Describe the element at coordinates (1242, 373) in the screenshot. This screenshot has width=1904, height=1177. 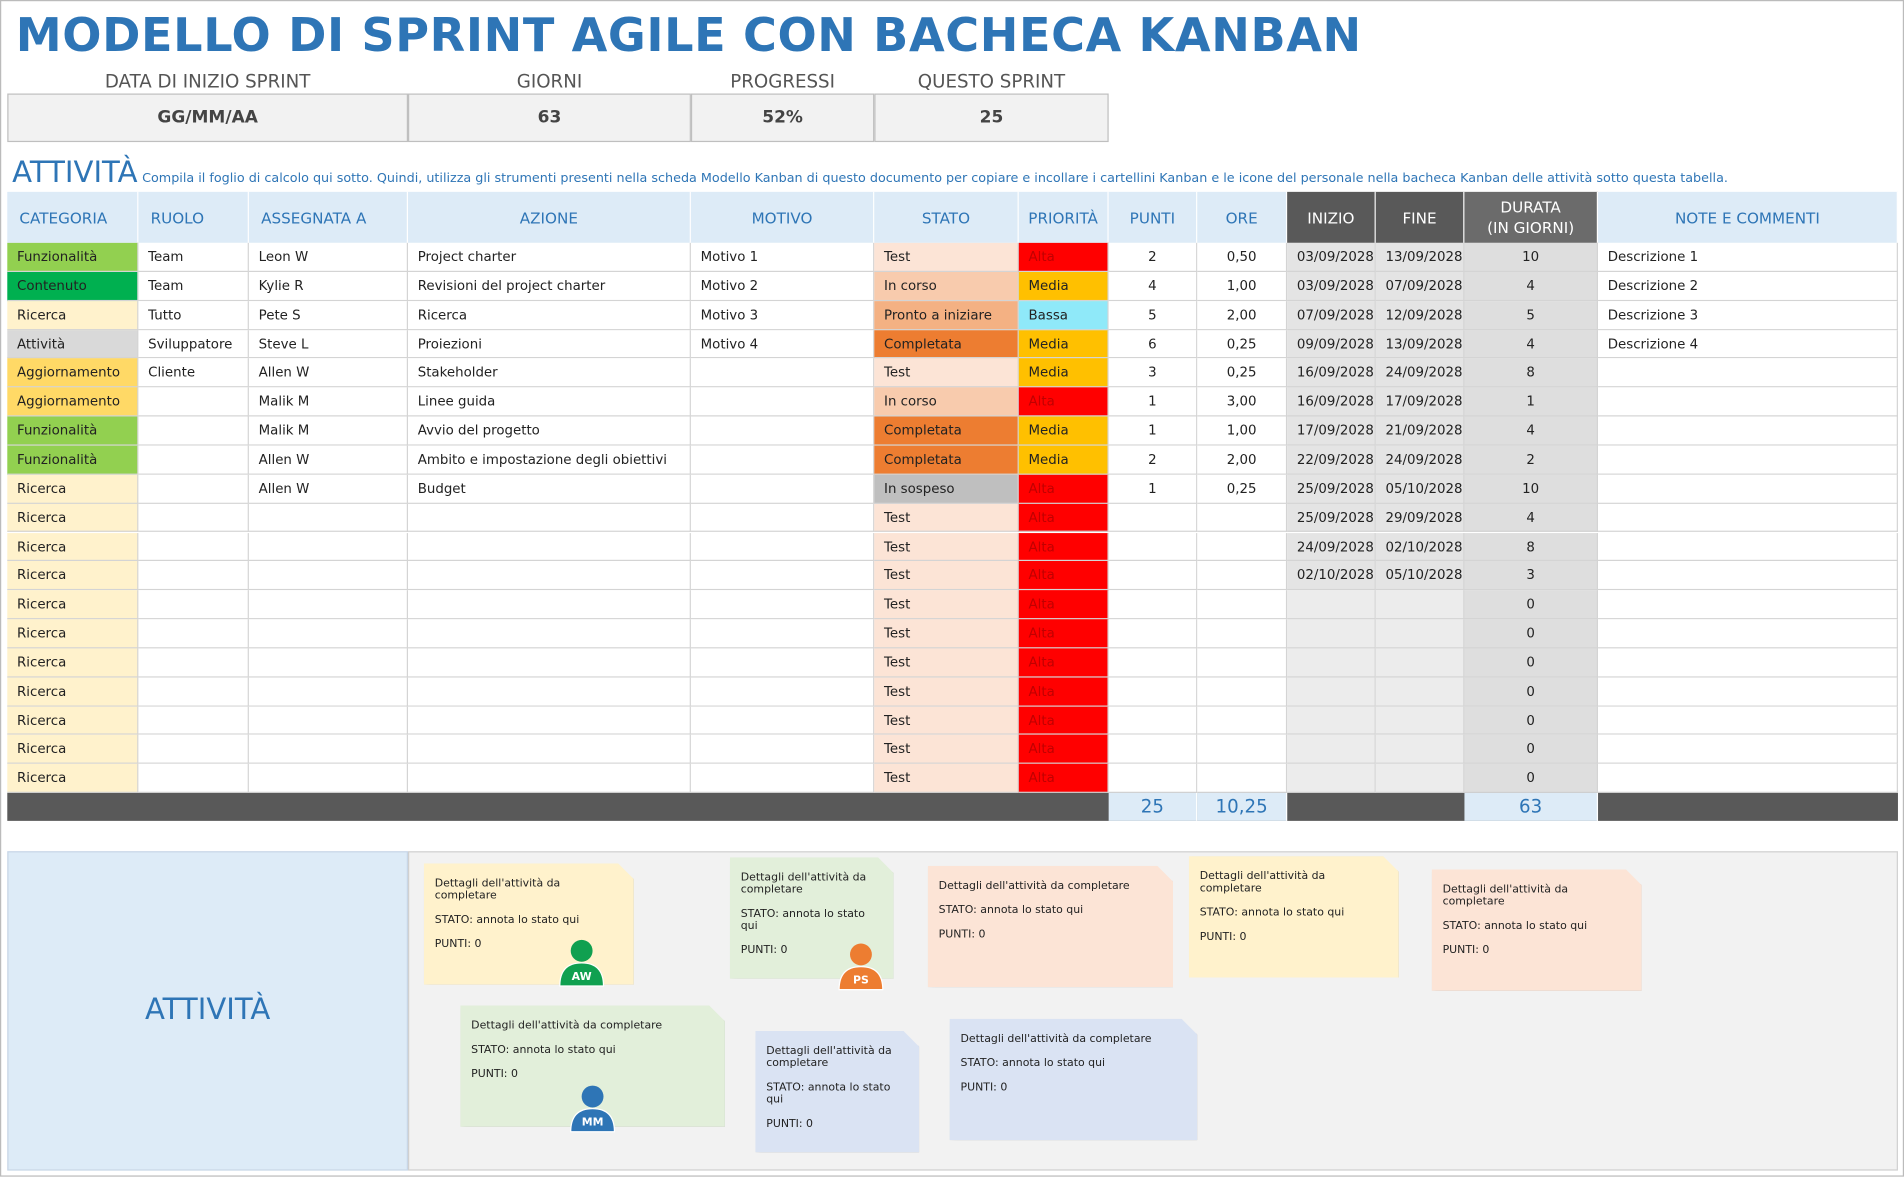
I see `table-cell: 0,25` at that location.